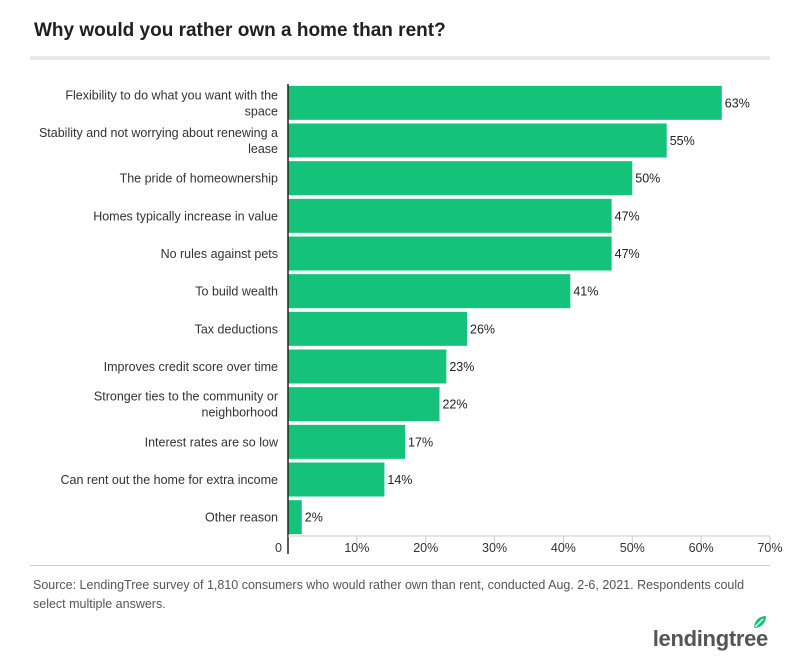 This screenshot has height=672, width=800. Describe the element at coordinates (710, 638) in the screenshot. I see `brand-wordmark: lendingtree` at that location.